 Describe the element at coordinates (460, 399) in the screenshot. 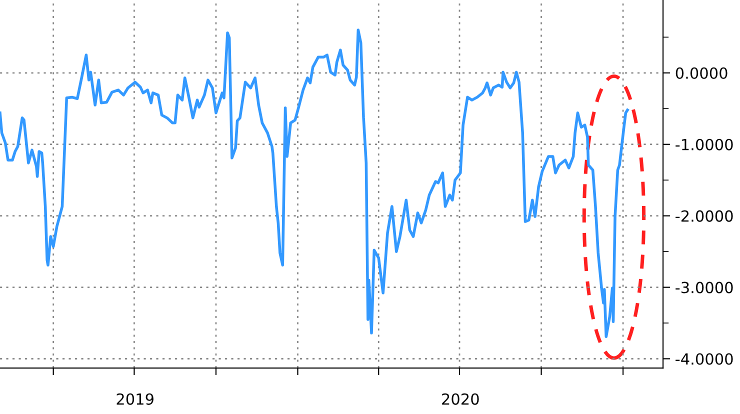

I see `x-tick-label: 2020` at that location.